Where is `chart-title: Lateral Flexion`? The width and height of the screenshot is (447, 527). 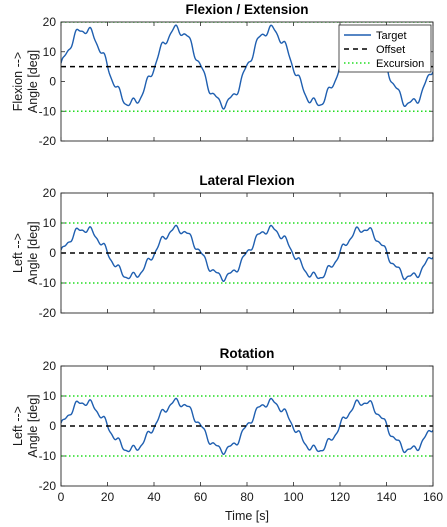
chart-title: Lateral Flexion is located at coordinates (246, 180).